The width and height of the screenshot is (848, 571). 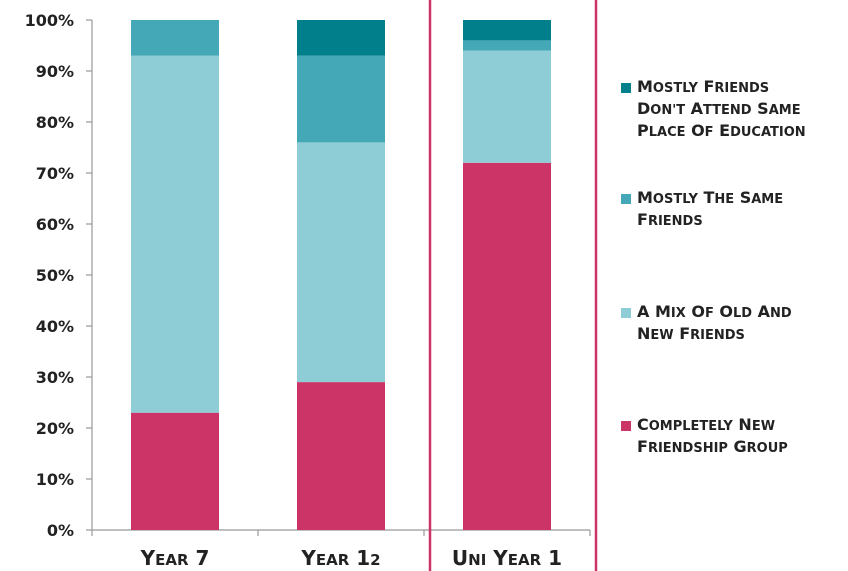 What do you see at coordinates (667, 110) in the screenshot?
I see `text-fragment: ON'T` at bounding box center [667, 110].